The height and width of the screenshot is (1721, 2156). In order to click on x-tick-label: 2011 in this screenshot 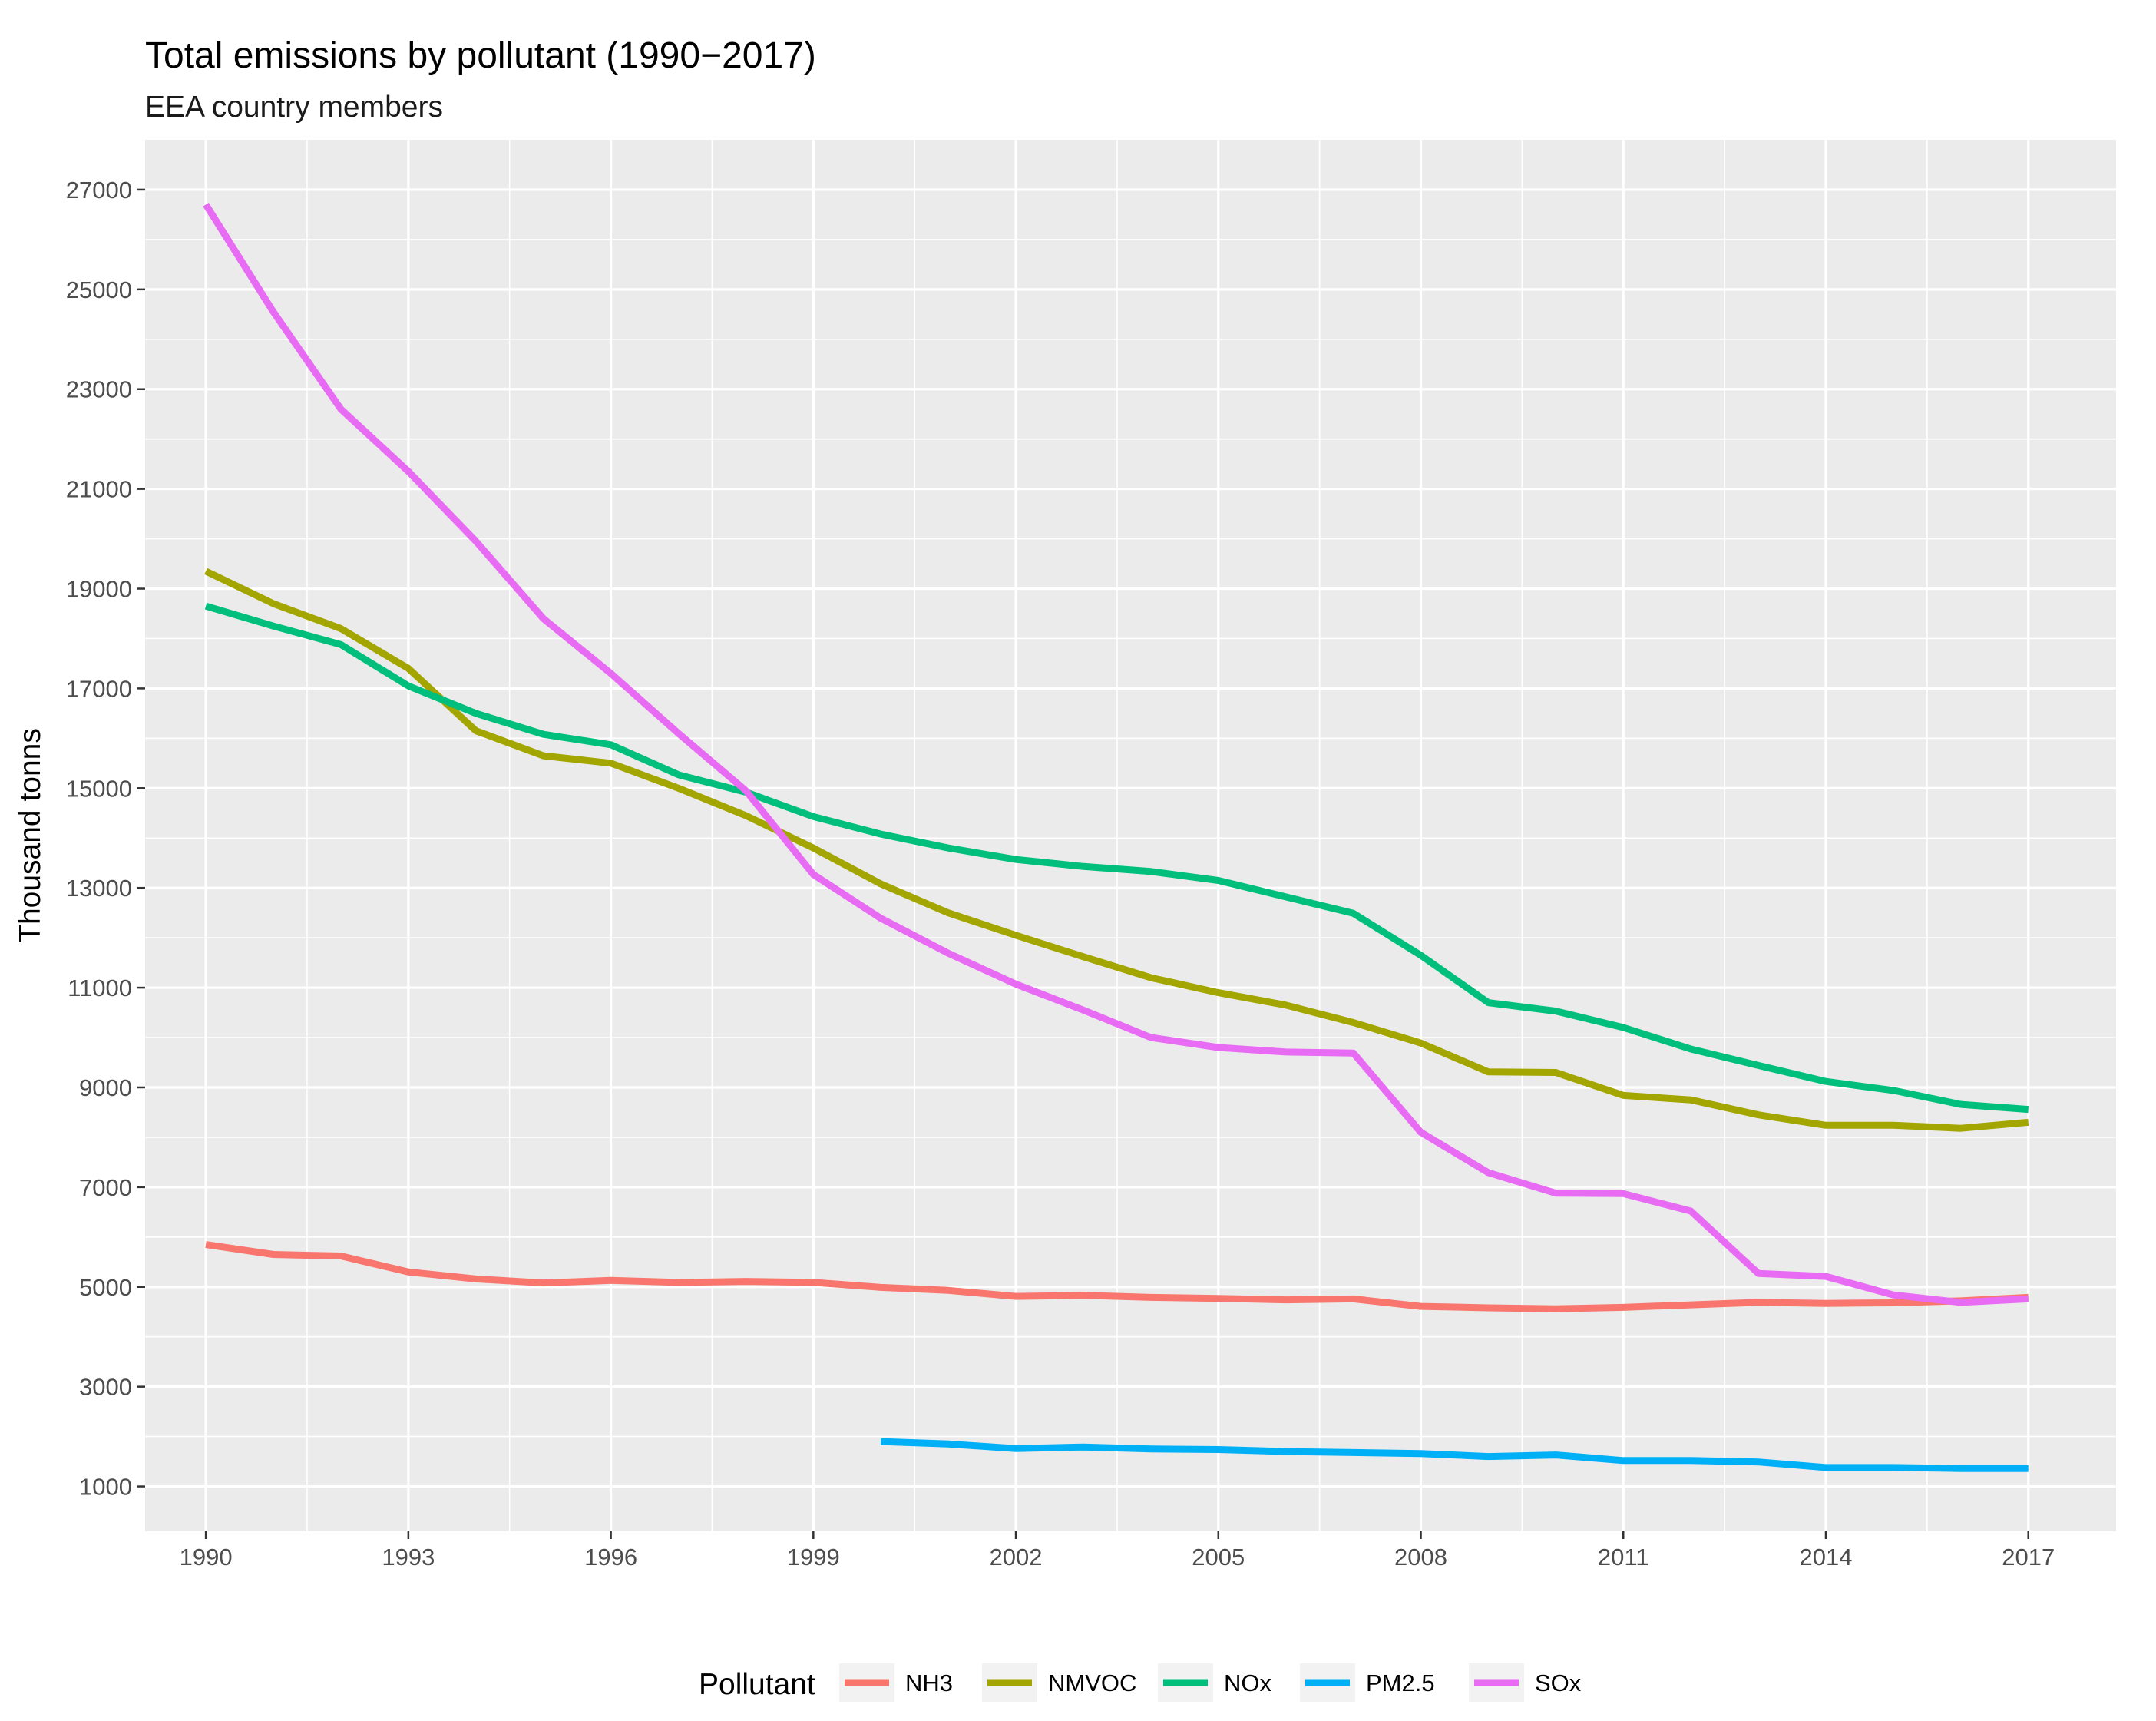, I will do `click(1623, 1557)`.